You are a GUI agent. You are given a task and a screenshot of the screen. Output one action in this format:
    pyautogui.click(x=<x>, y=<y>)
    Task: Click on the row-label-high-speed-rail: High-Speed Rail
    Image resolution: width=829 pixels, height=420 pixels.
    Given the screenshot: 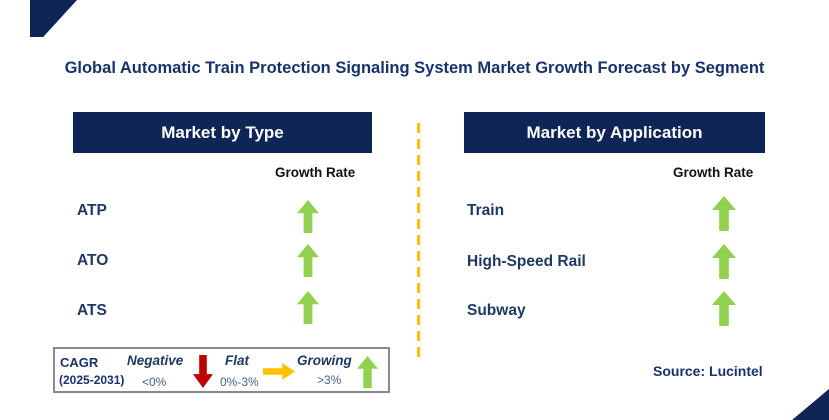 What is the action you would take?
    pyautogui.click(x=526, y=261)
    